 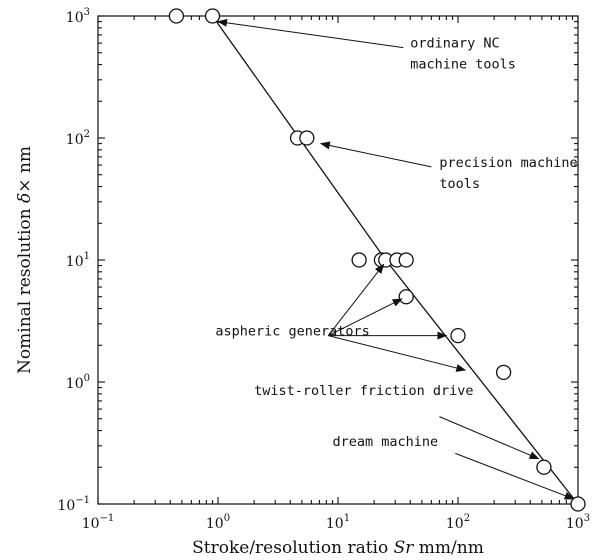 What do you see at coordinates (508, 173) in the screenshot?
I see `annotation-label: precision machine tools` at bounding box center [508, 173].